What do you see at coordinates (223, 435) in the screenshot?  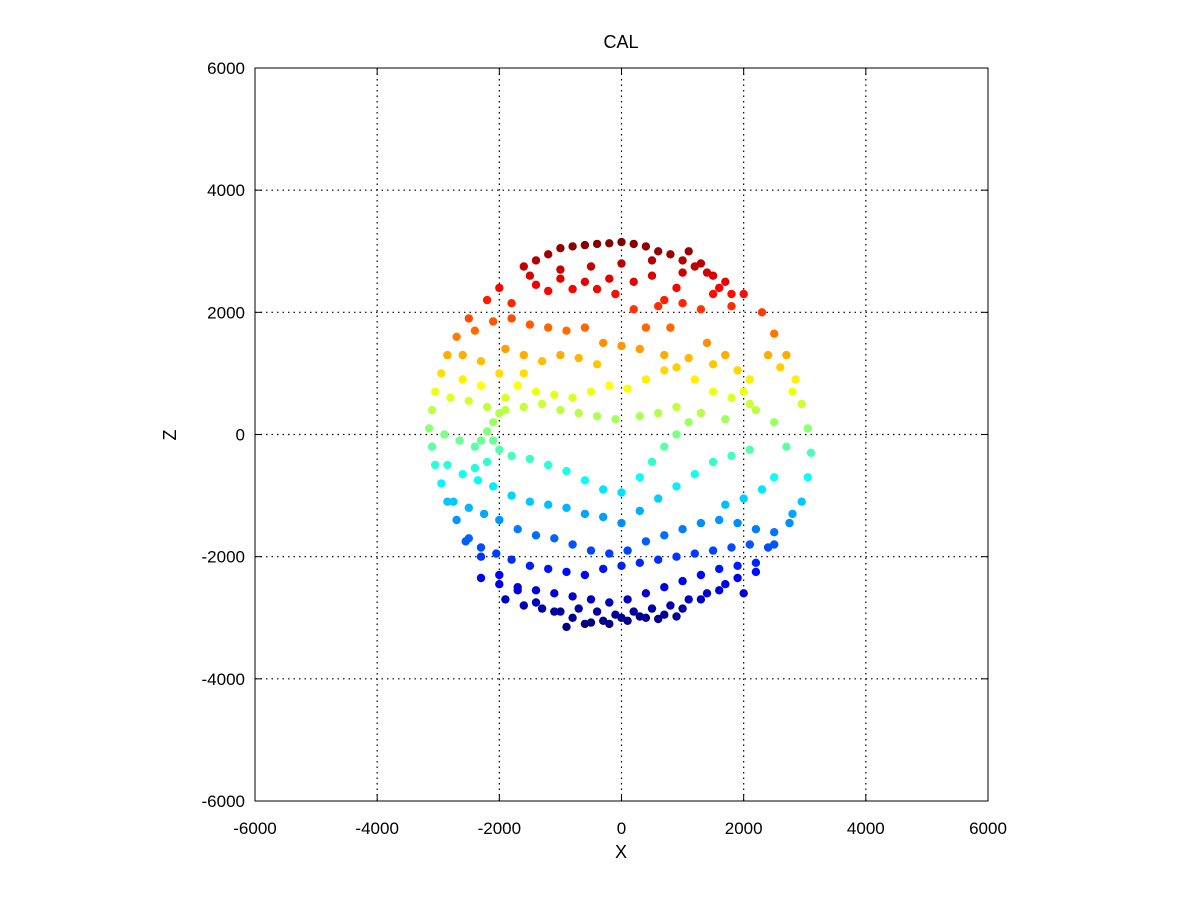 I see `y-tick-labels: -6000 -4000 -2000 0 2000 4000 6000` at bounding box center [223, 435].